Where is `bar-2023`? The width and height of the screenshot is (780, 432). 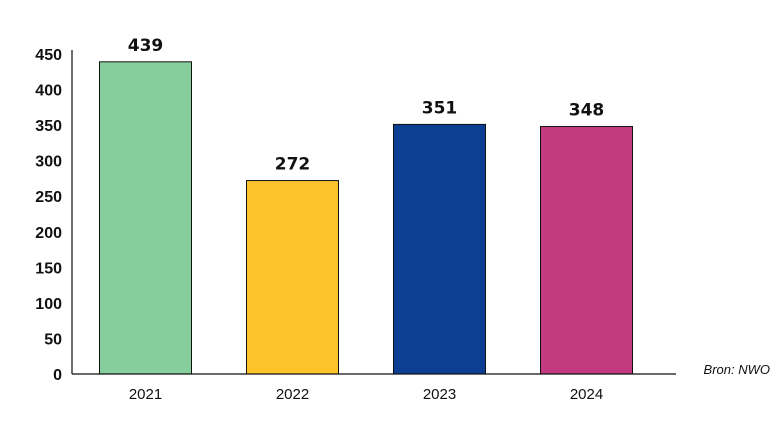 bar-2023 is located at coordinates (439, 249).